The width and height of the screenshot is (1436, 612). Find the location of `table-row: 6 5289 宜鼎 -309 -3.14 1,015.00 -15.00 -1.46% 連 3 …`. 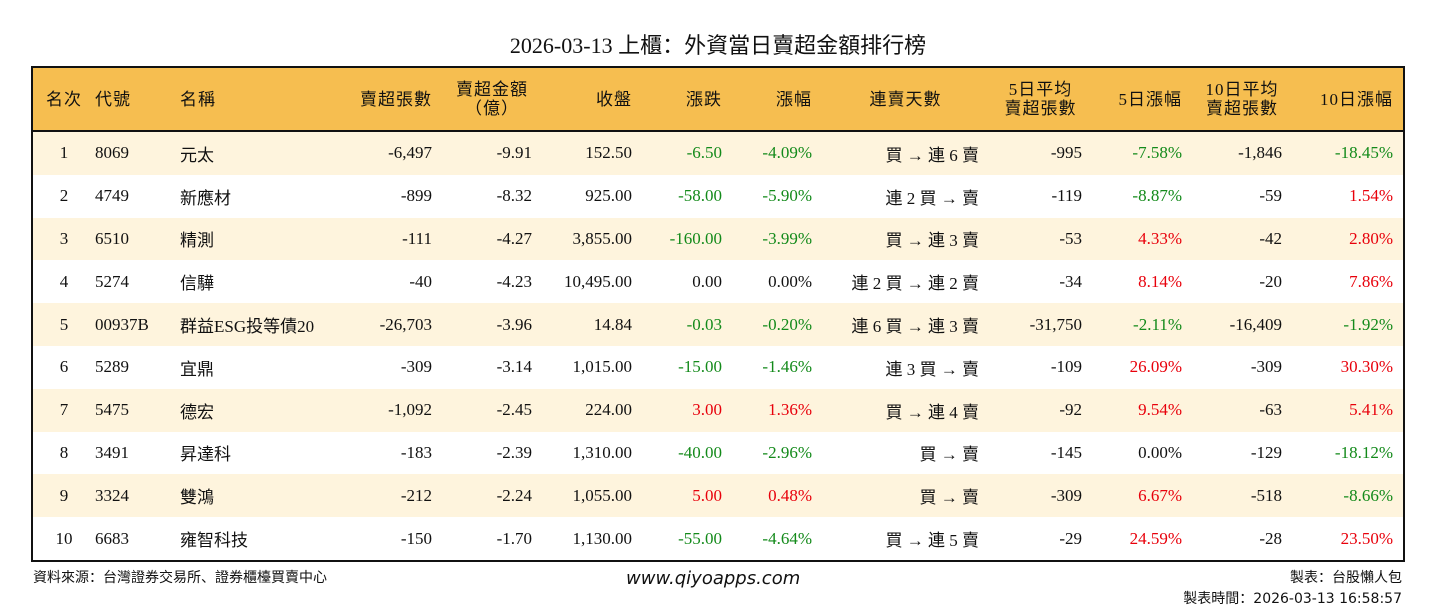

table-row: 6 5289 宜鼎 -309 -3.14 1,015.00 -15.00 -1.46% 連 3 … is located at coordinates (718, 367).